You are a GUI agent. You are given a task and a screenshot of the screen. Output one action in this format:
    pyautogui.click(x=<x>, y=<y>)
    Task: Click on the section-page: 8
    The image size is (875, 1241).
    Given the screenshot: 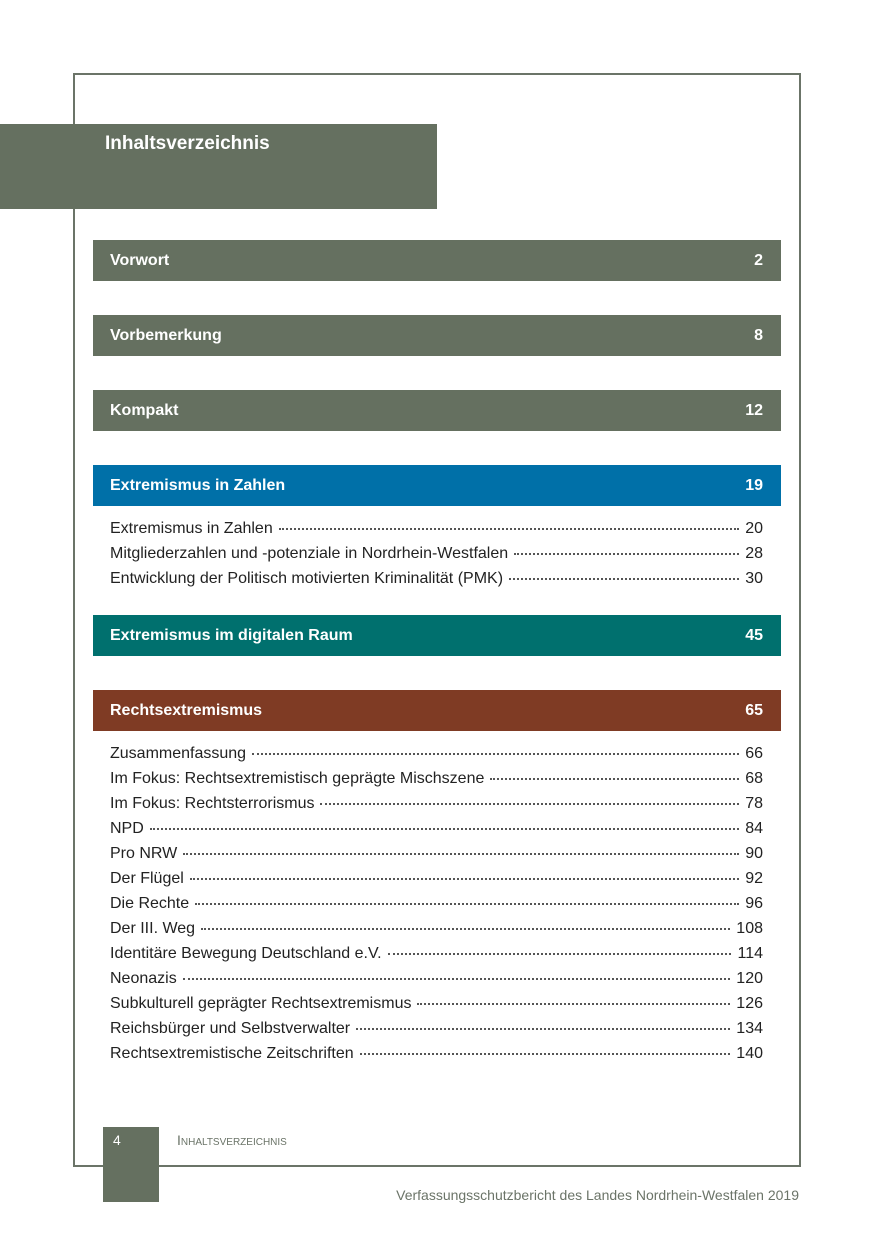 What is the action you would take?
    pyautogui.click(x=758, y=335)
    